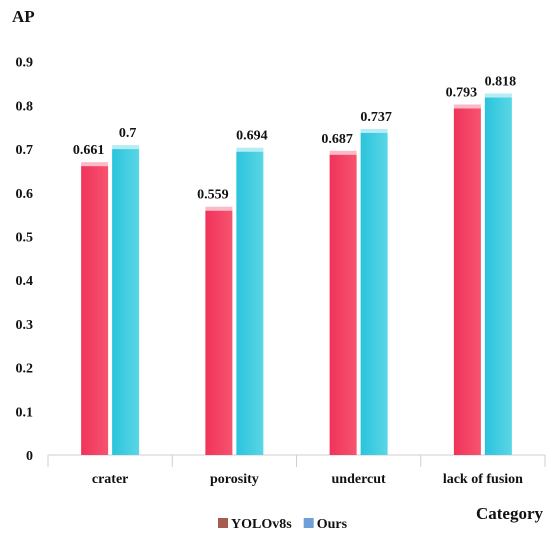  I want to click on data-label: 0.7, so click(128, 133).